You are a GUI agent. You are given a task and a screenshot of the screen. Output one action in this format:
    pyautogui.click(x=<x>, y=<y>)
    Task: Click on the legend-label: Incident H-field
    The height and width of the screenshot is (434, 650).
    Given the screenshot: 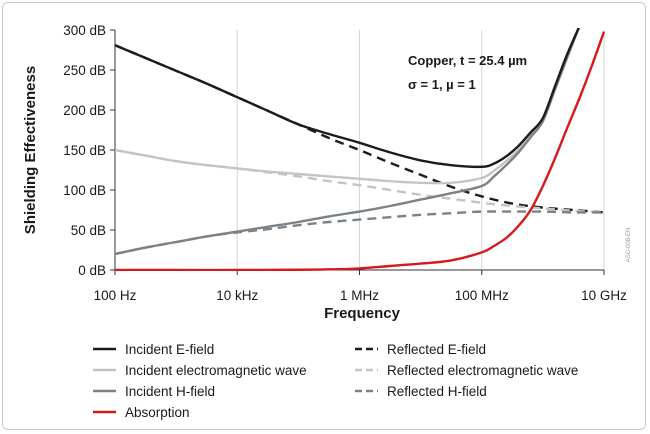 What is the action you would take?
    pyautogui.click(x=170, y=391)
    